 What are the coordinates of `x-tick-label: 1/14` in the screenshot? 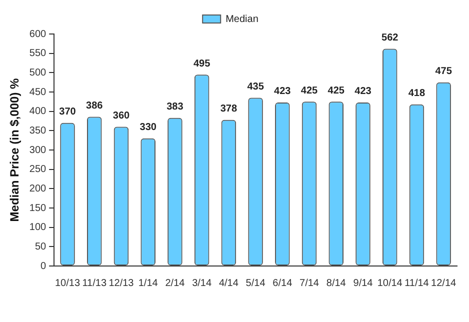 It's located at (148, 283).